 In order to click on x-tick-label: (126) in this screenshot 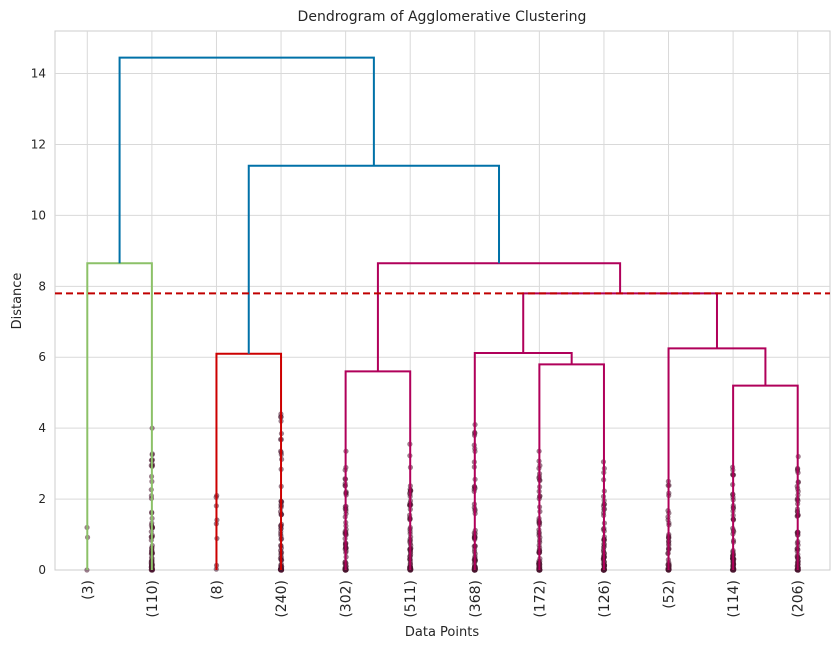, I will do `click(605, 599)`.